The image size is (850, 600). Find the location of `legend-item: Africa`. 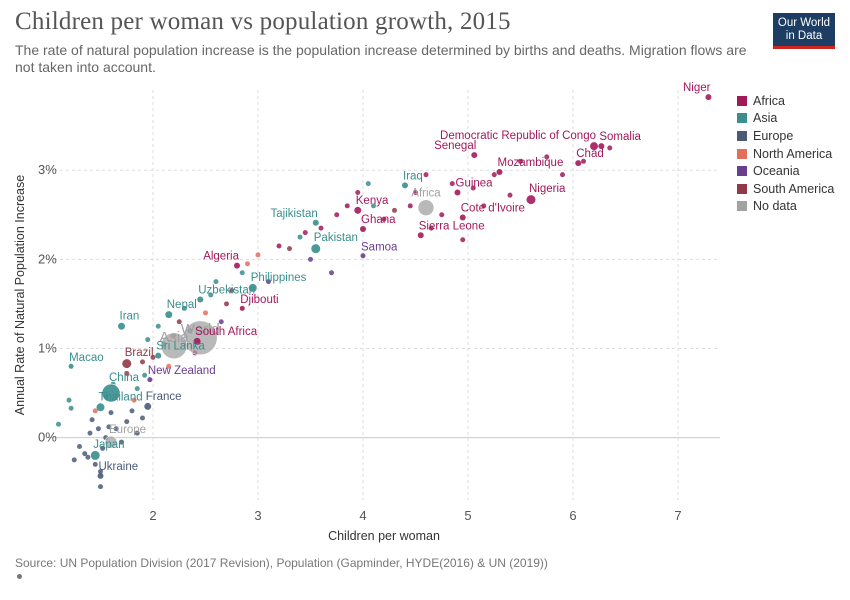

legend-item: Africa is located at coordinates (785, 101).